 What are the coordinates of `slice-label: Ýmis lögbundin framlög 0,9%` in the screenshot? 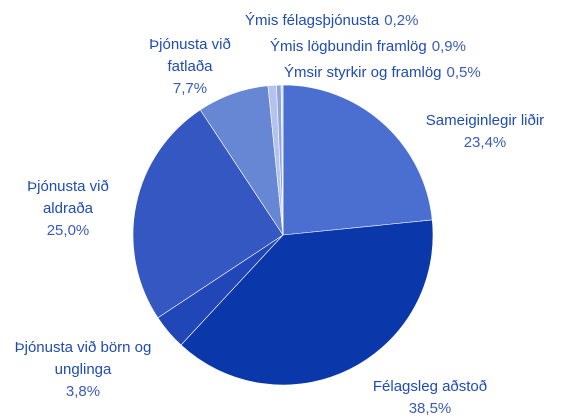 It's located at (368, 47).